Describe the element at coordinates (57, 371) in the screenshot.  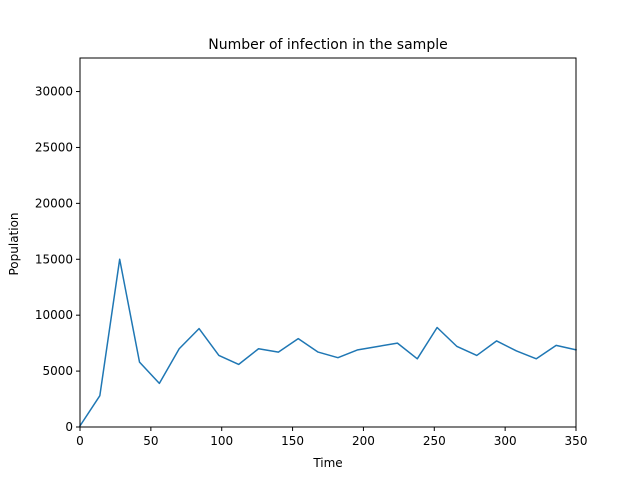
I see `y-tick-label: 5000` at that location.